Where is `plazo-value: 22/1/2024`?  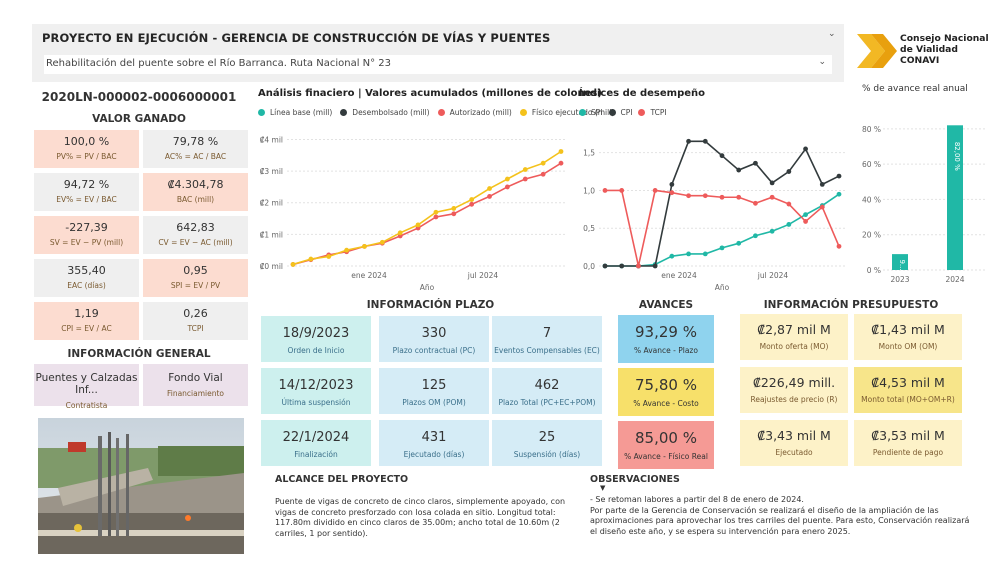
plazo-value: 22/1/2024 is located at coordinates (316, 437).